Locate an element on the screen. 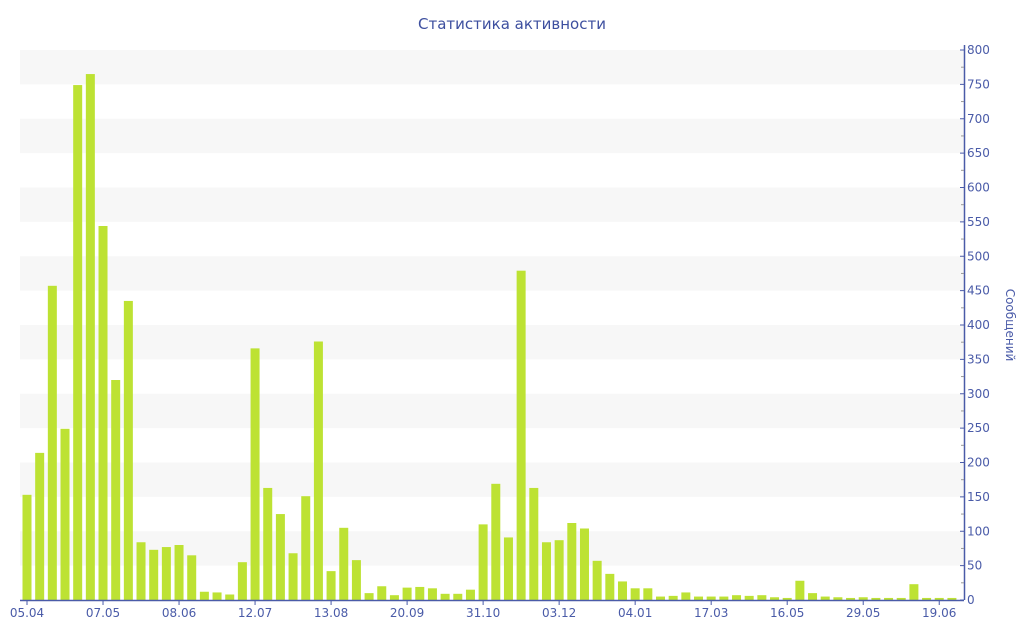 This screenshot has height=640, width=1024. y-tick-label: 0 is located at coordinates (971, 600).